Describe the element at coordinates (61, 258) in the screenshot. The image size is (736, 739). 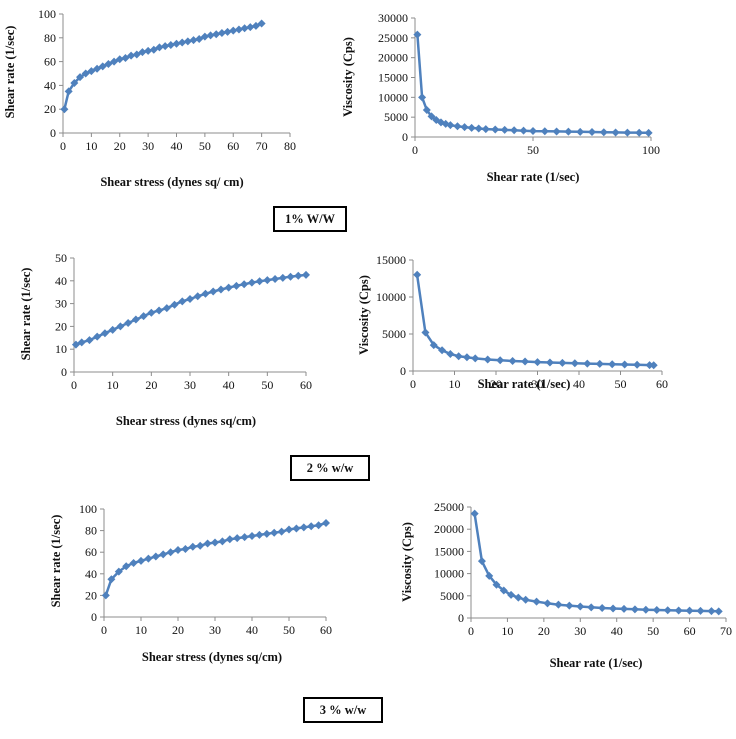
I see `y-tick-label: 50` at that location.